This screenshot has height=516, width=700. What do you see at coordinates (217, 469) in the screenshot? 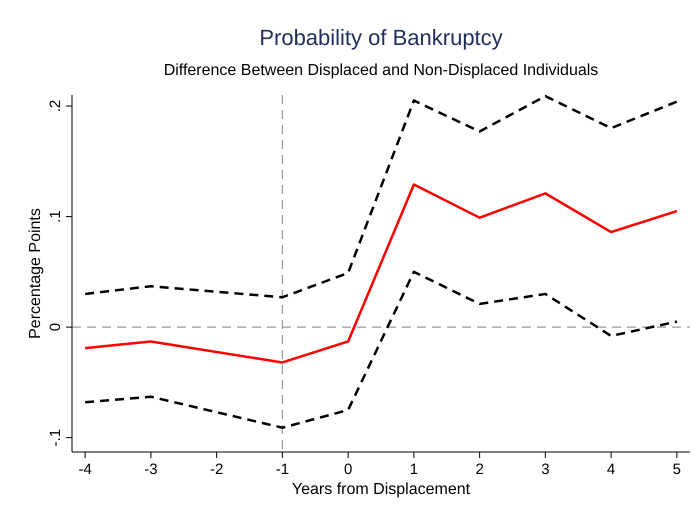
I see `x-tick-label: -2` at bounding box center [217, 469].